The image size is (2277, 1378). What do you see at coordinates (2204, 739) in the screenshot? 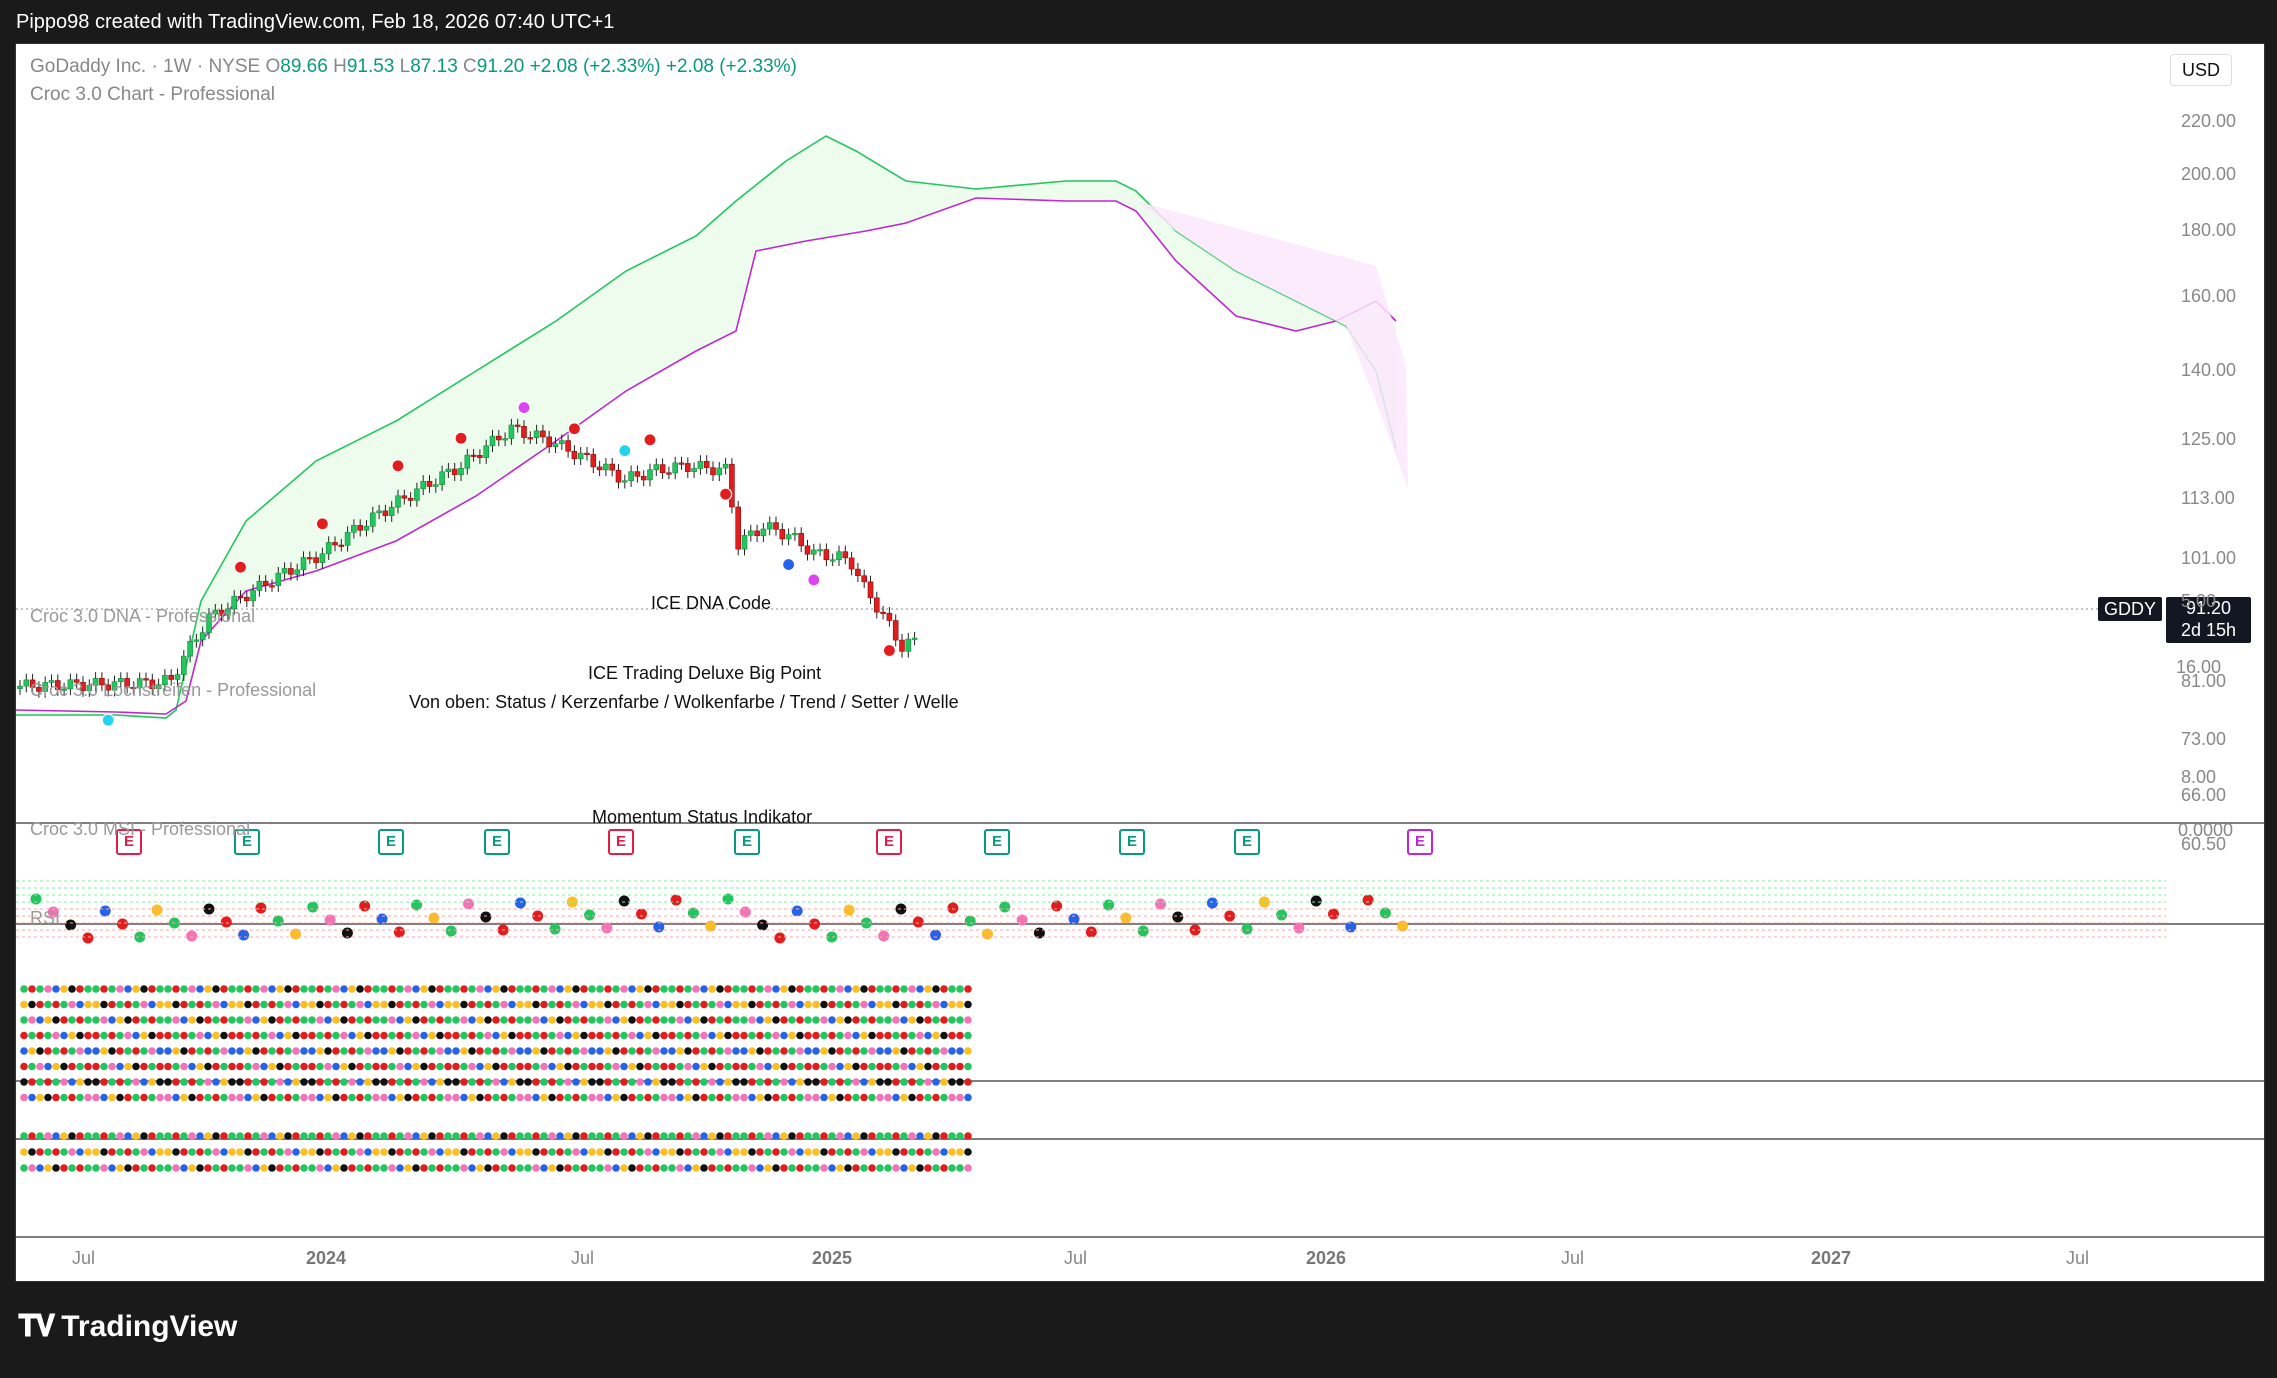
I see `price-axis-label: 73.00` at bounding box center [2204, 739].